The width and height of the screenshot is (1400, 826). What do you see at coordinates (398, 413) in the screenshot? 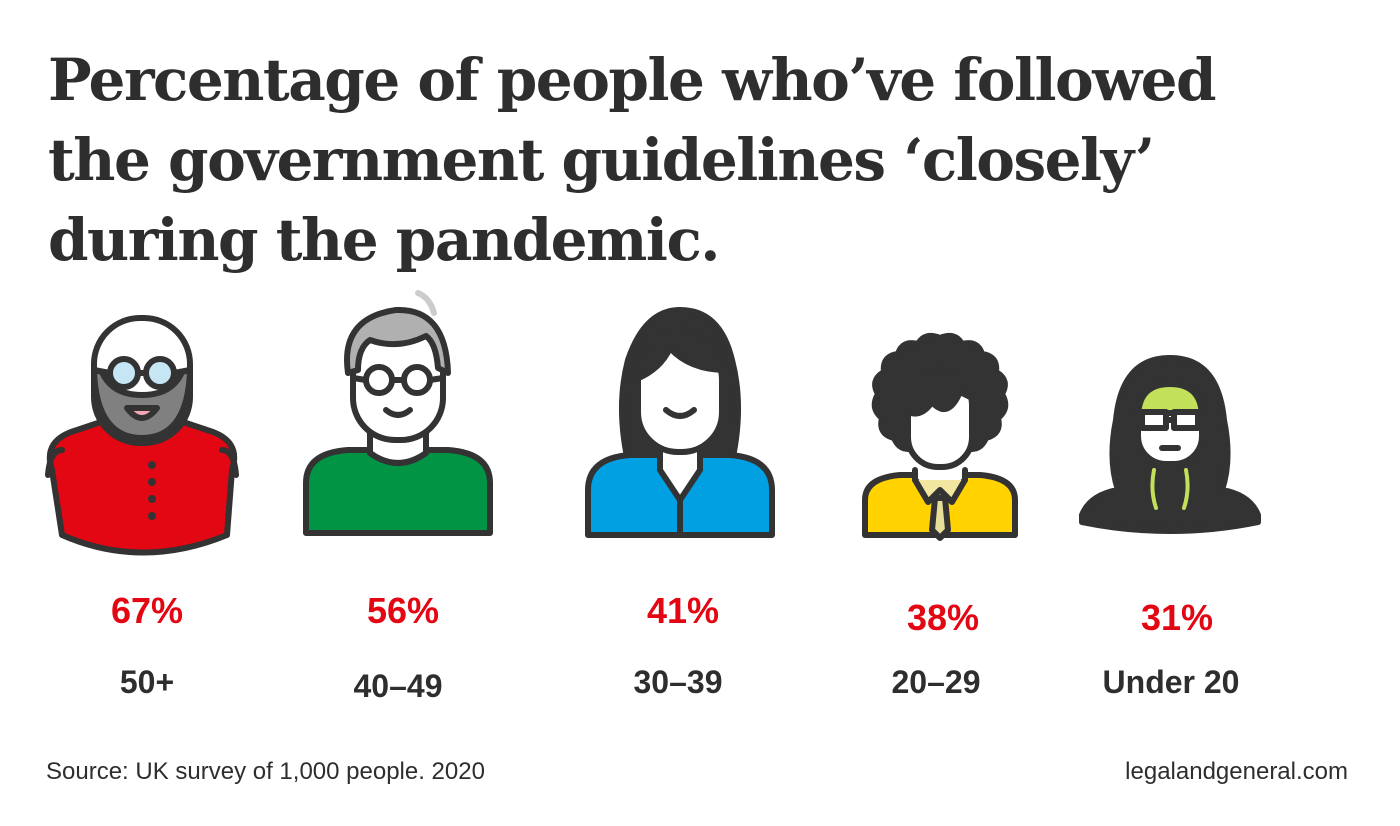
I see `man-glasses-icon` at bounding box center [398, 413].